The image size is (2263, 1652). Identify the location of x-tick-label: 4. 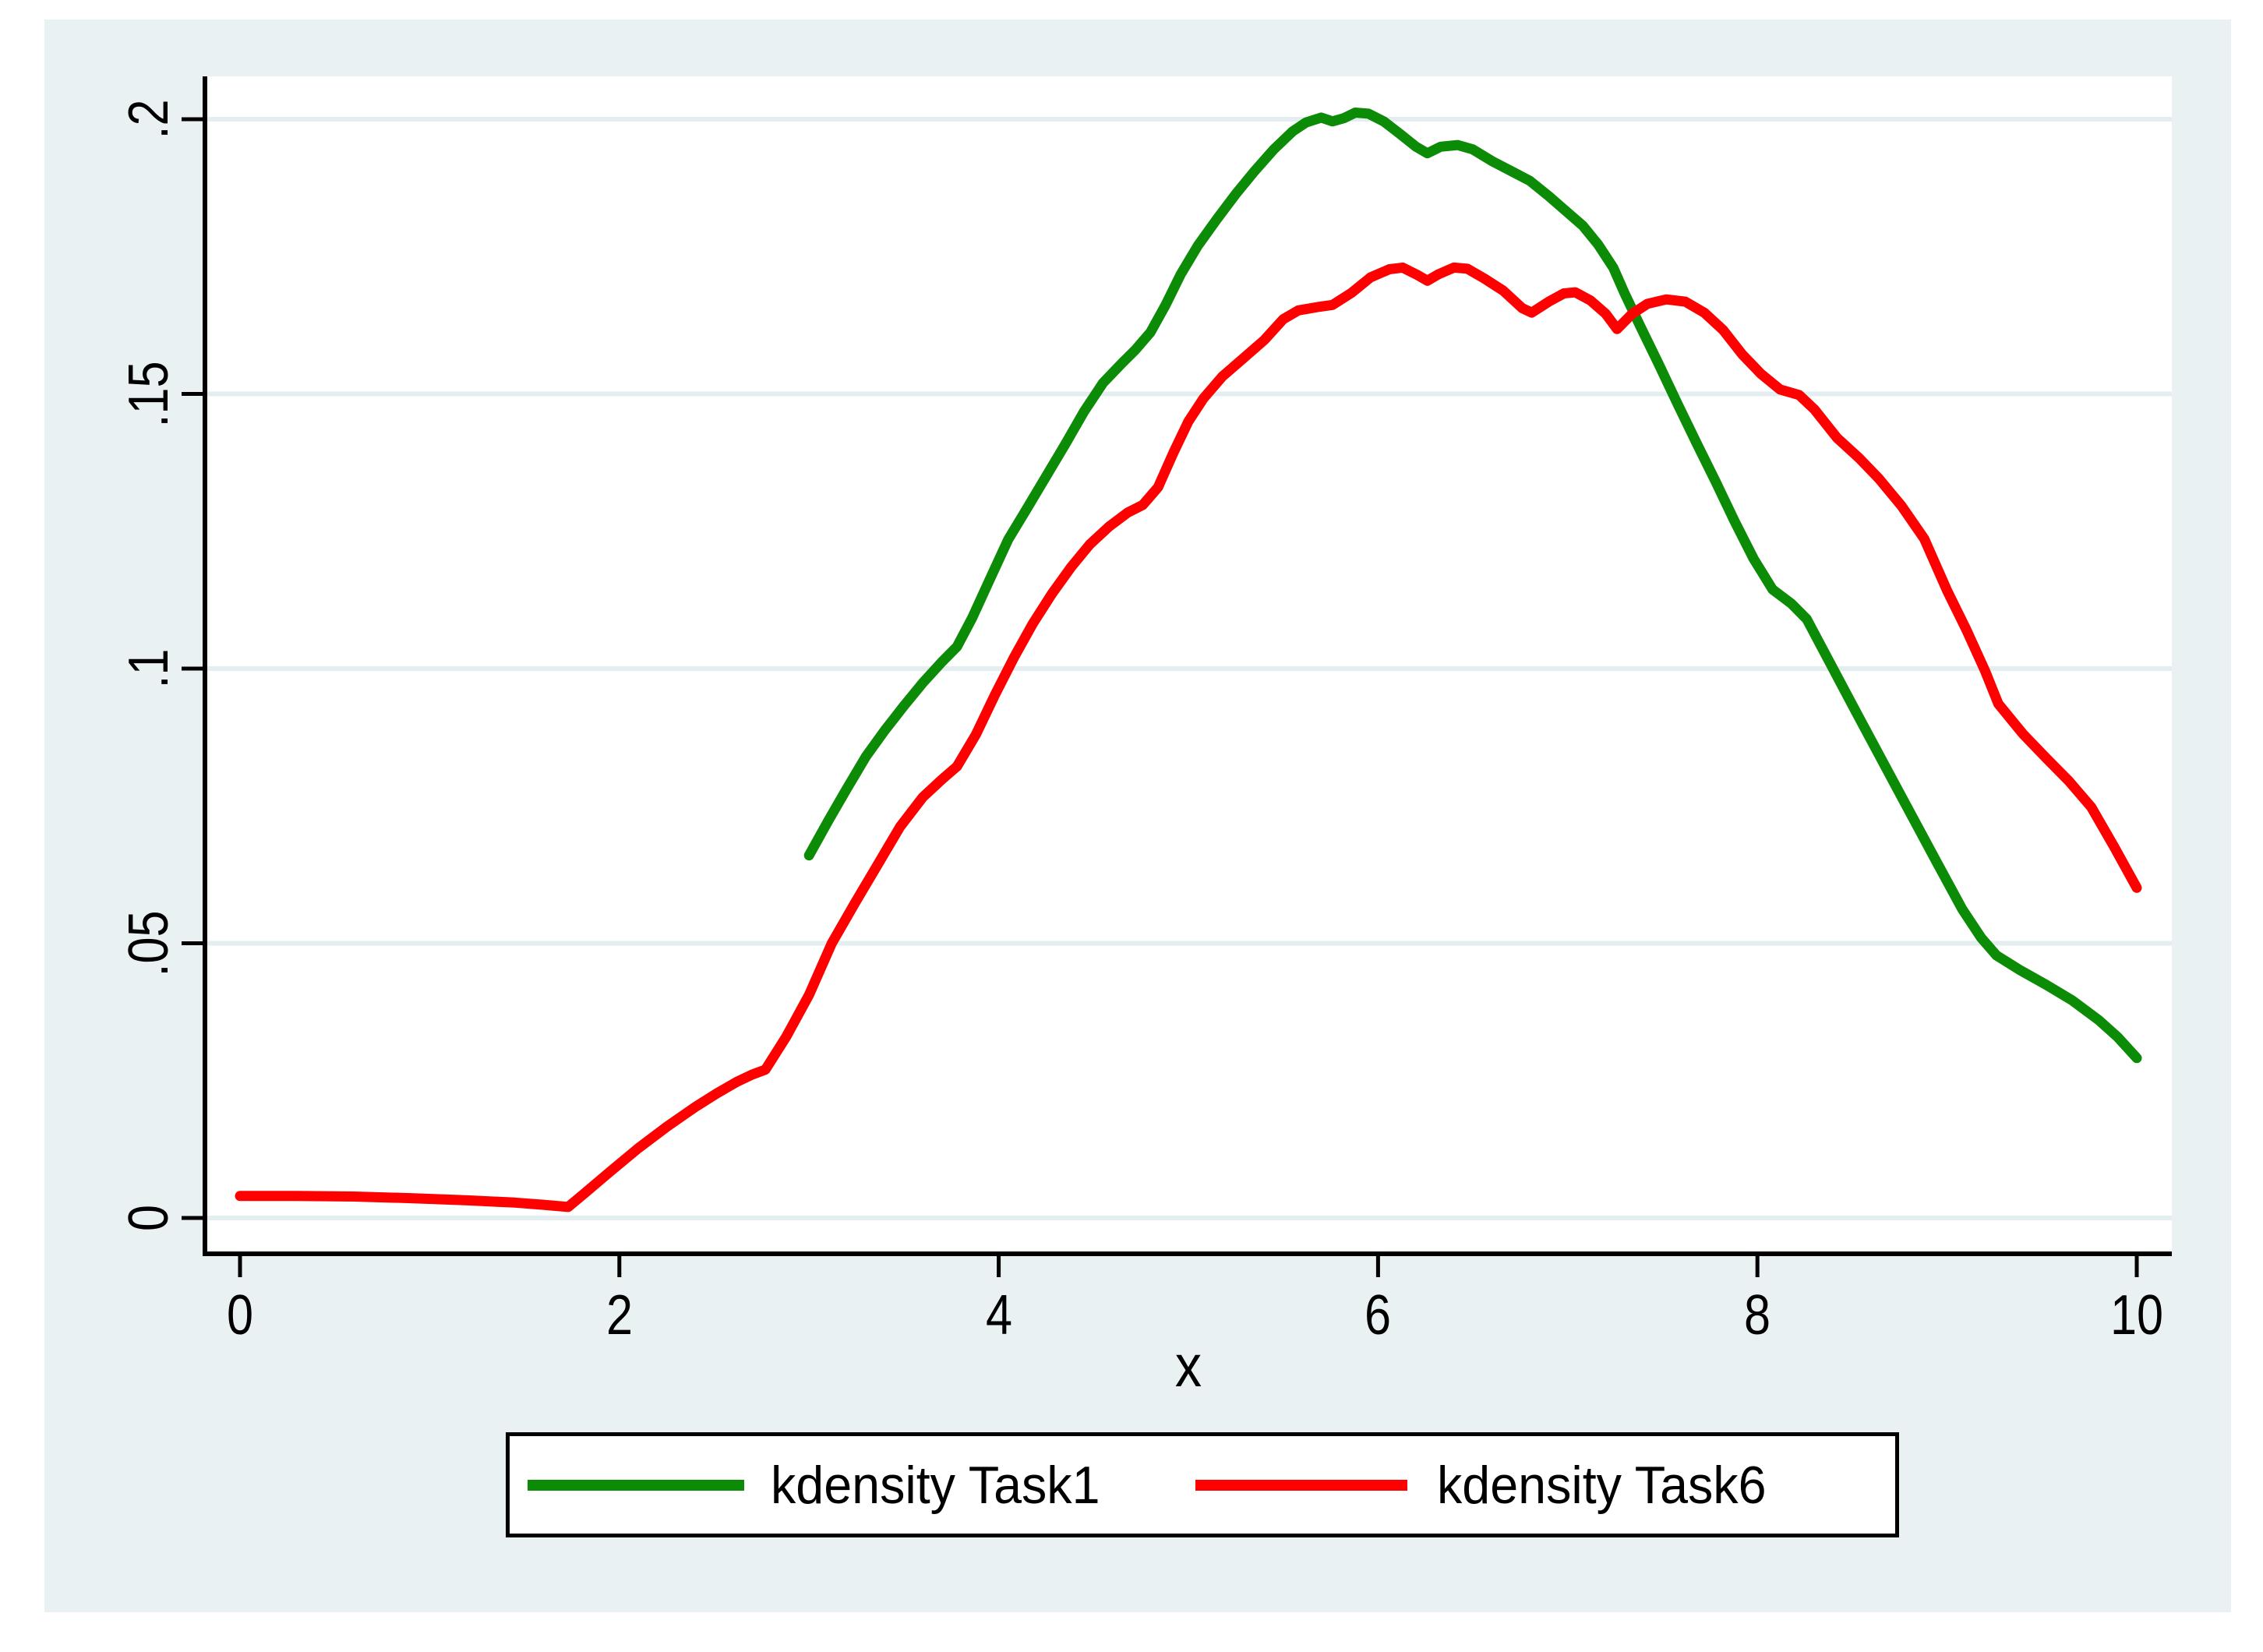
(998, 1315).